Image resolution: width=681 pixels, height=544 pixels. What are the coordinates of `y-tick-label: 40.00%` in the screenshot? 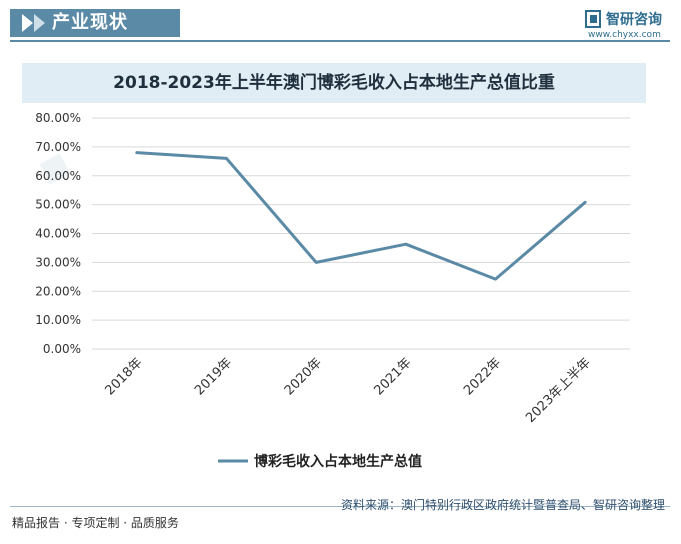 It's located at (58, 234).